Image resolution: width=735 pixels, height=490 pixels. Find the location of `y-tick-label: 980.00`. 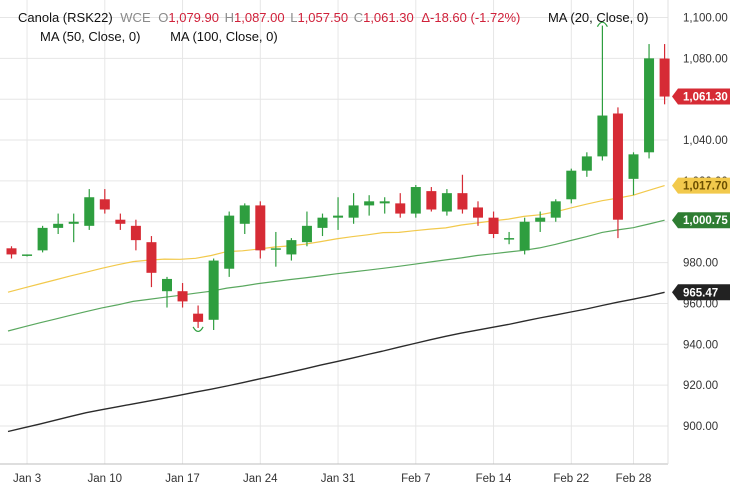

y-tick-label: 980.00 is located at coordinates (700, 264).